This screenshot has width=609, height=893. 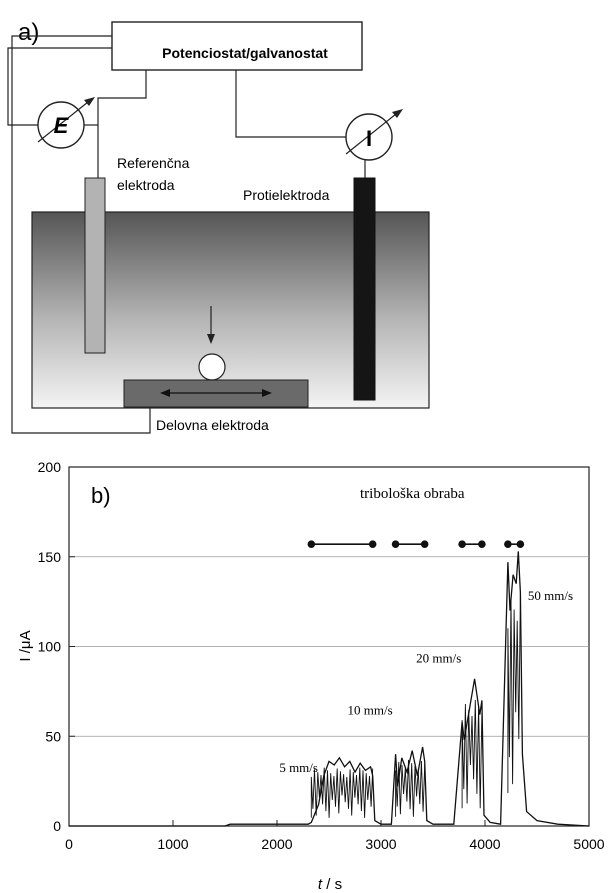 I want to click on x-tick-label: 3000, so click(x=380, y=844).